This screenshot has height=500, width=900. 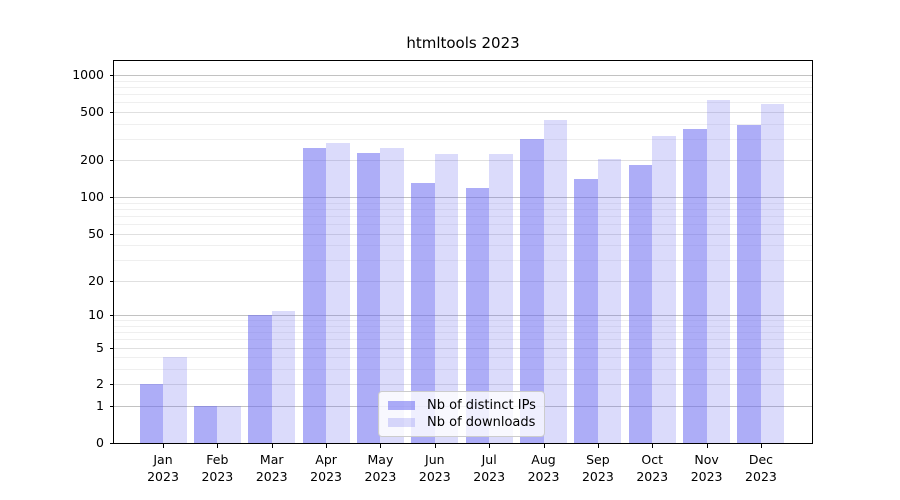 What do you see at coordinates (501, 298) in the screenshot?
I see `bar-jul-downloads` at bounding box center [501, 298].